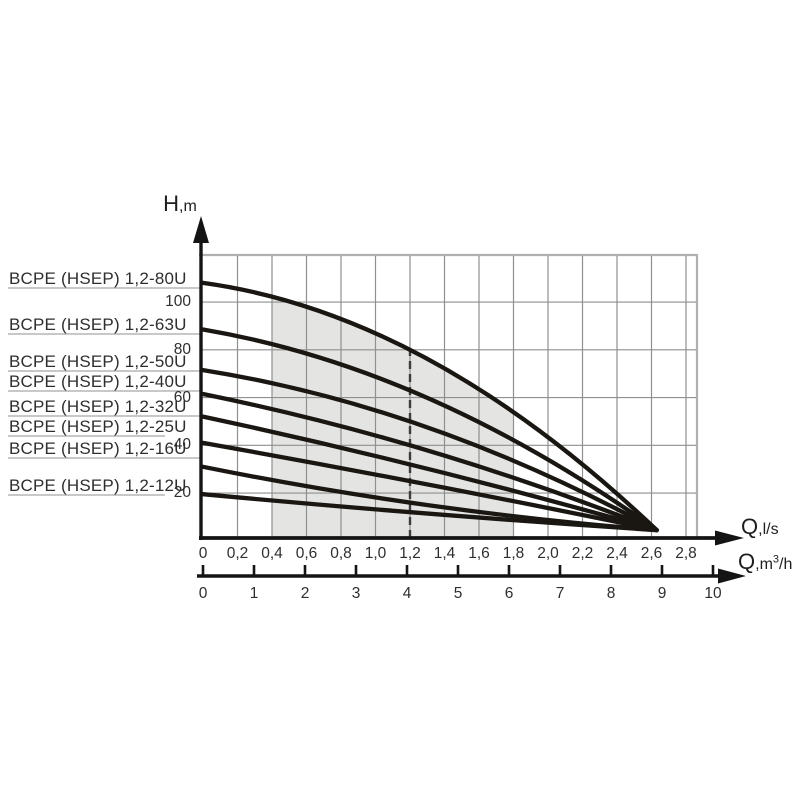  Describe the element at coordinates (662, 593) in the screenshot. I see `x-tick-label-m3h: 9` at that location.